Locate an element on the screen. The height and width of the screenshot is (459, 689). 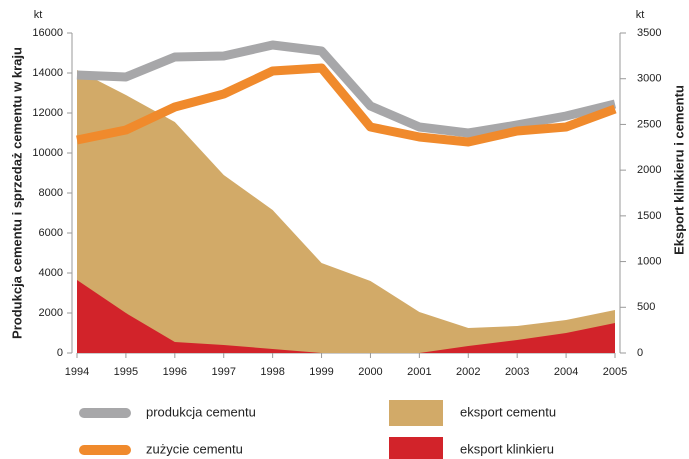
y-tick-label: 16000 is located at coordinates (47, 33).